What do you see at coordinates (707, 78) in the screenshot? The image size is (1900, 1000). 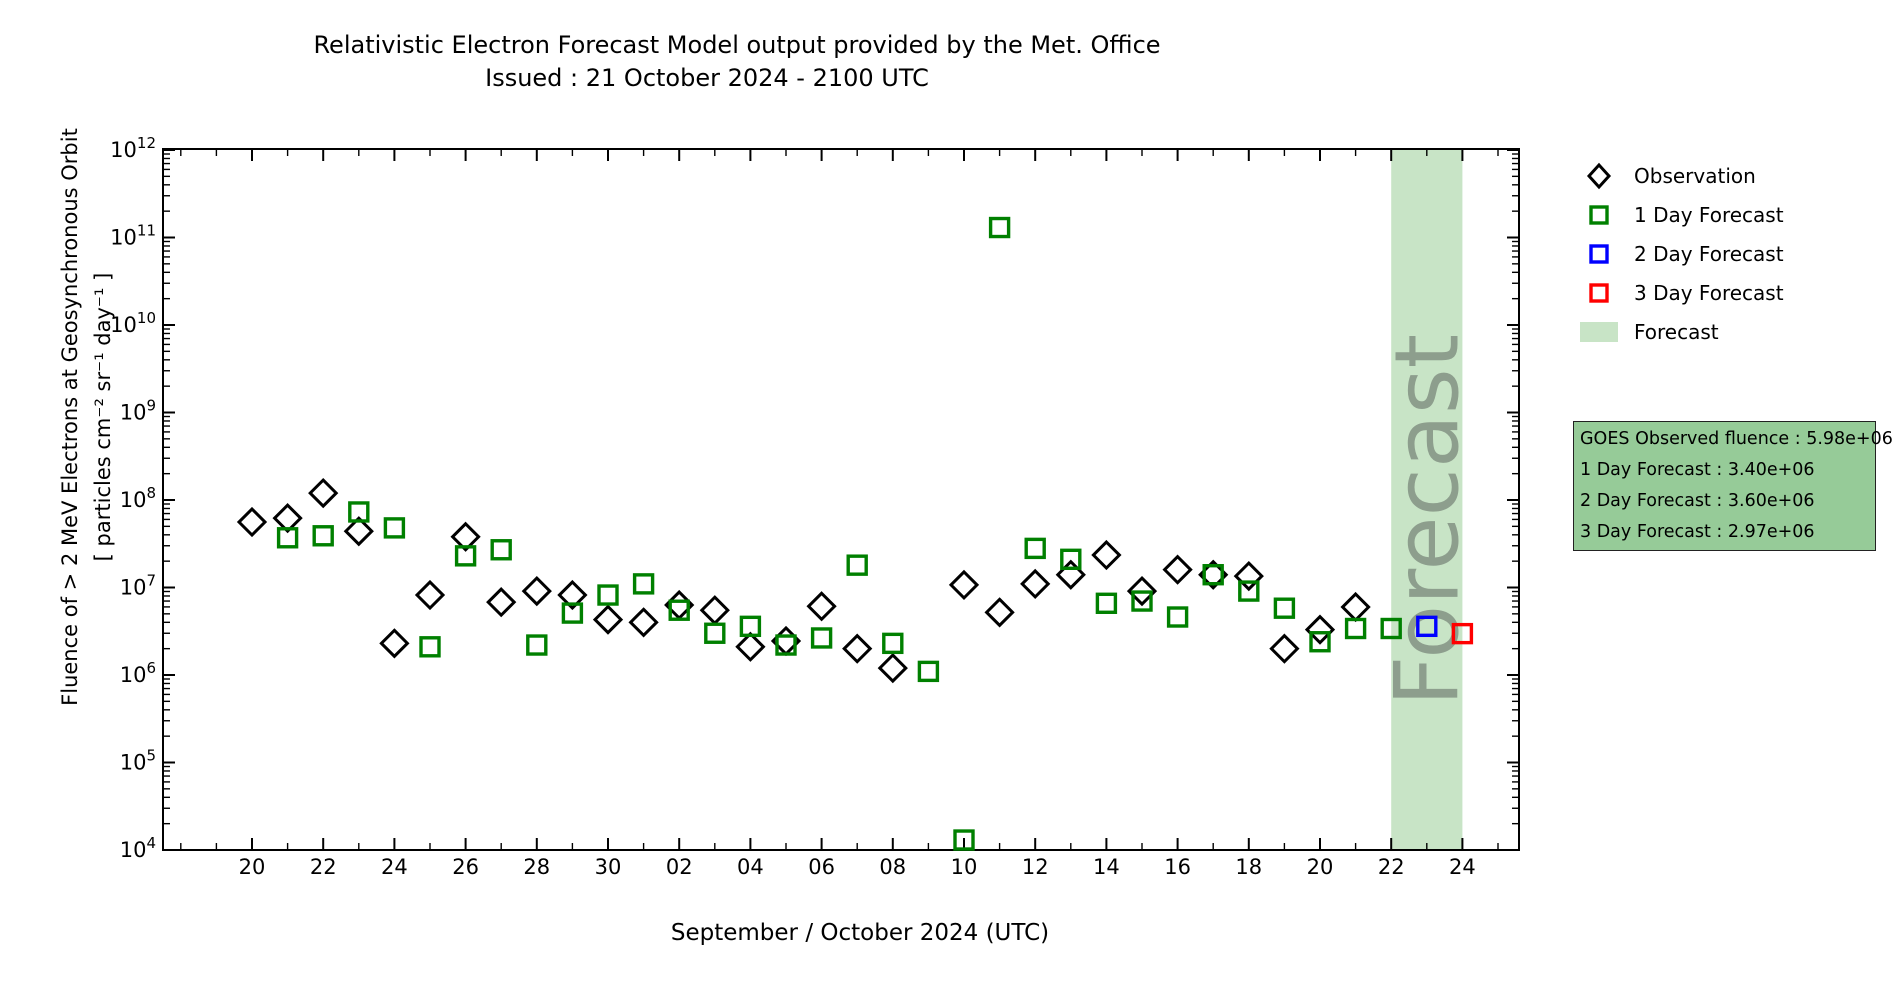 I see `page-subtitle: Issued : 21 October 2024 - 2100 UTC` at bounding box center [707, 78].